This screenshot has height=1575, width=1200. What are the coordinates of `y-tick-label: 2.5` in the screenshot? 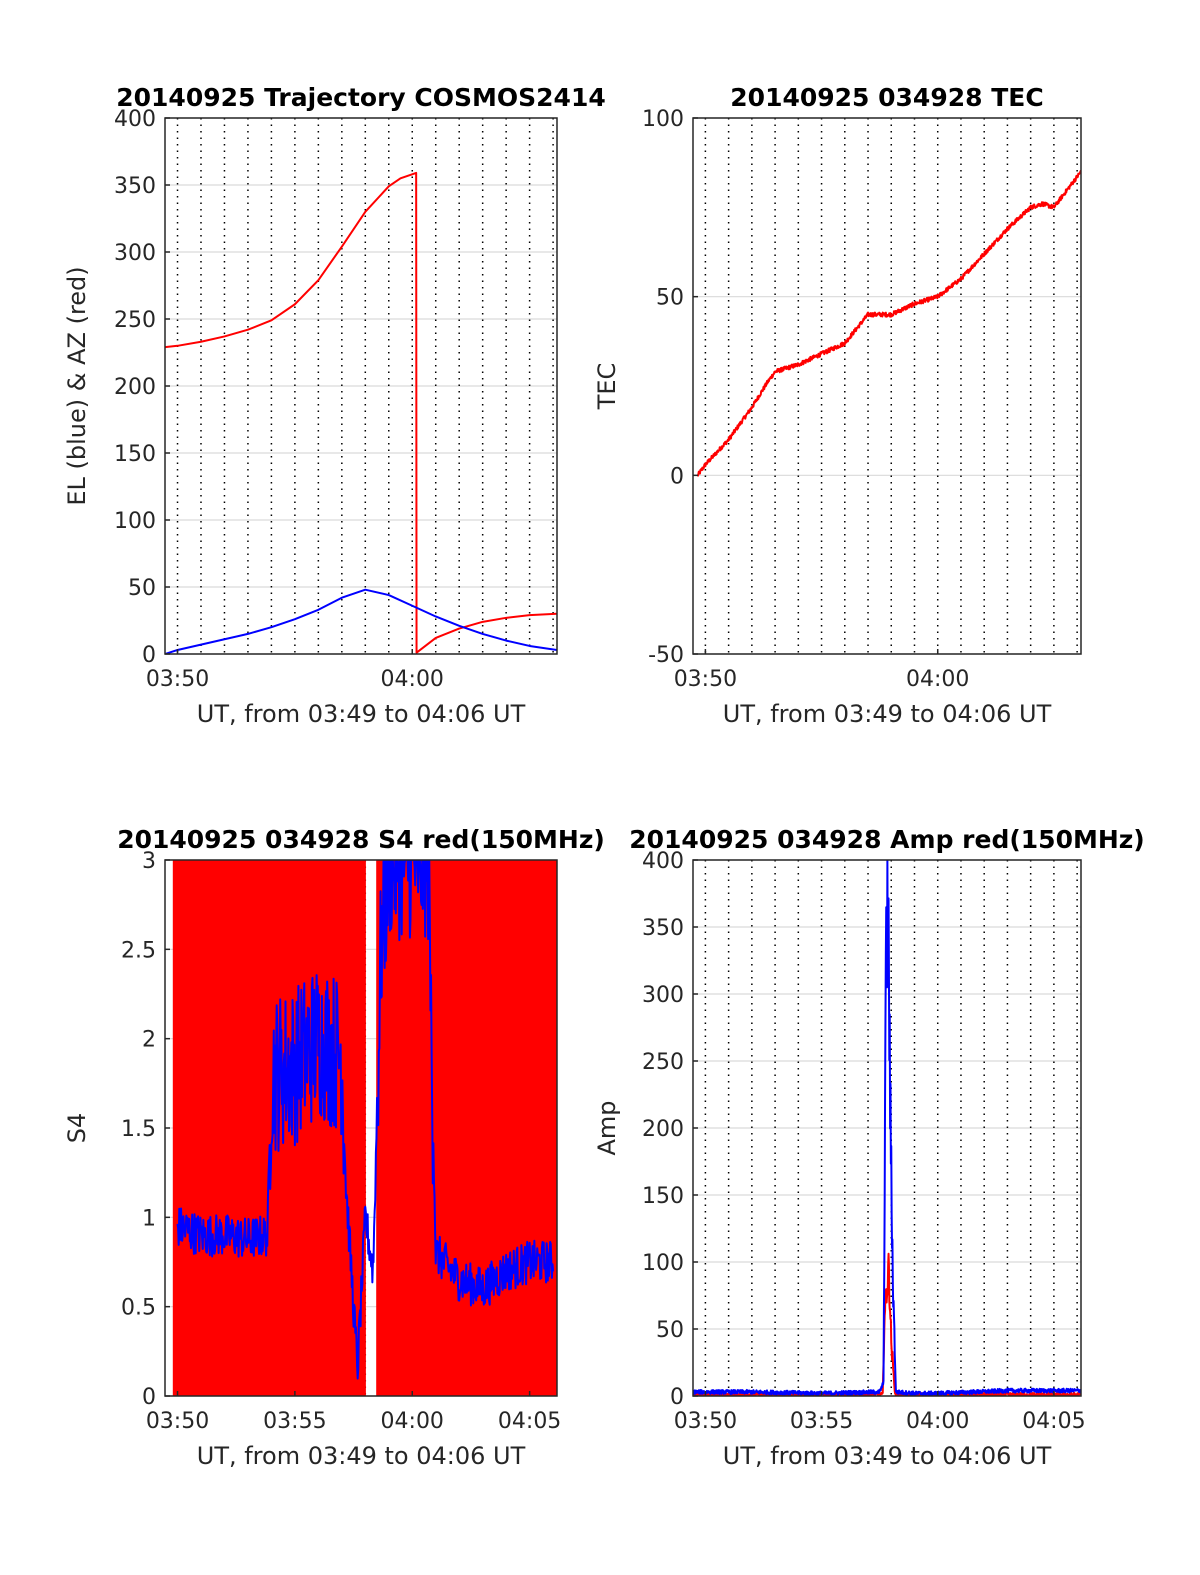 It's located at (138, 950).